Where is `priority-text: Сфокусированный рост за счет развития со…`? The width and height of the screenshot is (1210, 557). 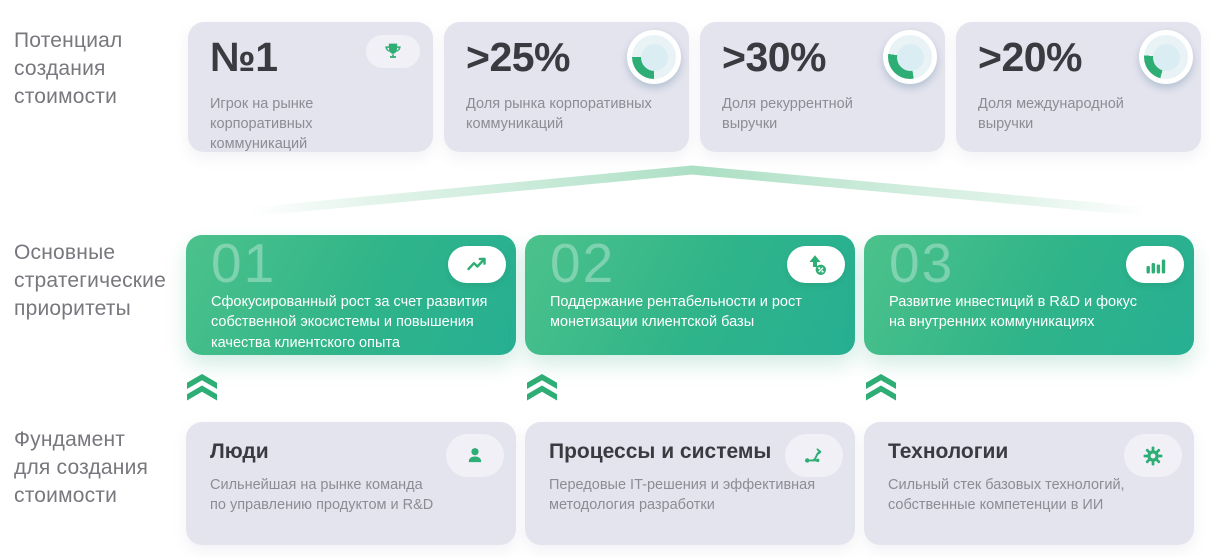
priority-text: Сфокусированный рост за счет развития со… is located at coordinates (349, 322).